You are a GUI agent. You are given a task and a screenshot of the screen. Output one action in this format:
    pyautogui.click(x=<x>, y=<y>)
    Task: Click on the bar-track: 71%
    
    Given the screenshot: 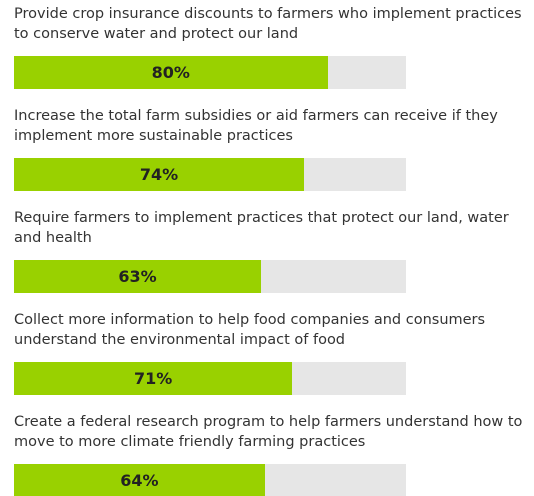 What is the action you would take?
    pyautogui.click(x=210, y=378)
    